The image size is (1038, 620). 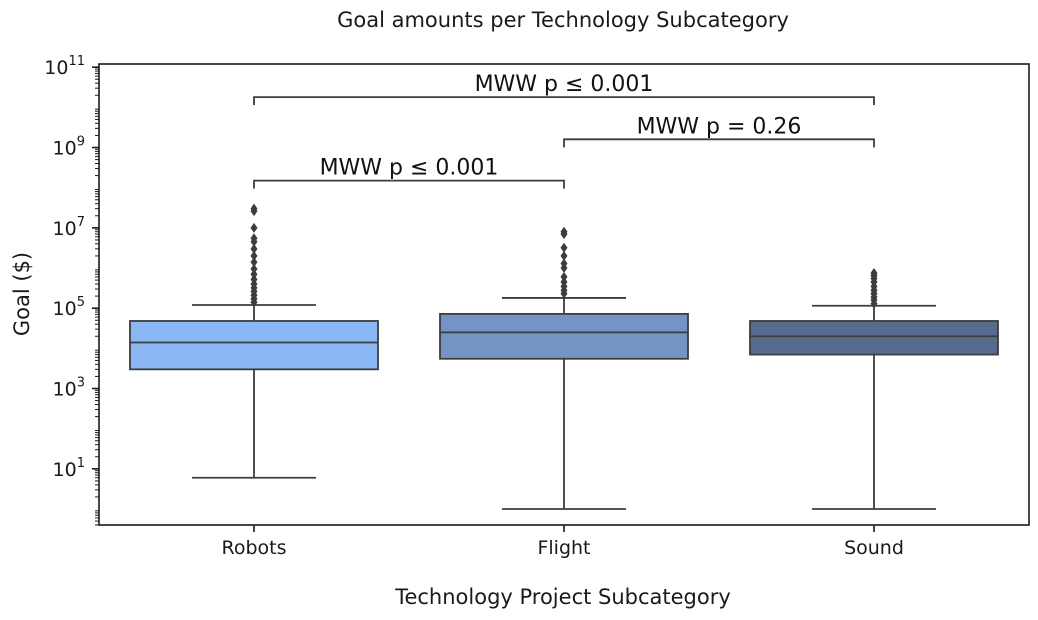 I want to click on y-tick-label: 10⁷, so click(x=69, y=227).